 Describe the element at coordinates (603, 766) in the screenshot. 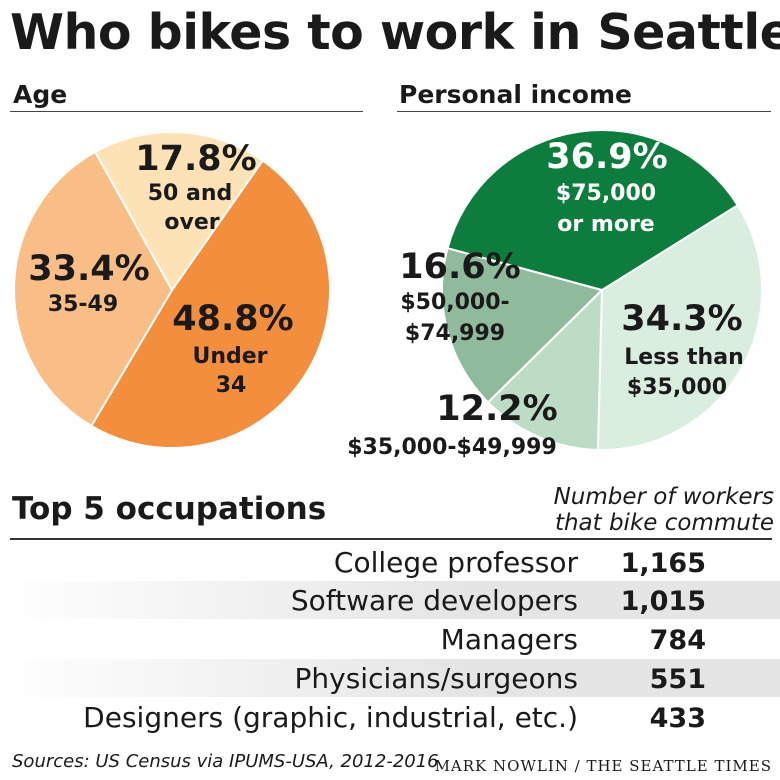

I see `credit-line: MARK NOWLIN / THE SEATTLE TIMES` at that location.